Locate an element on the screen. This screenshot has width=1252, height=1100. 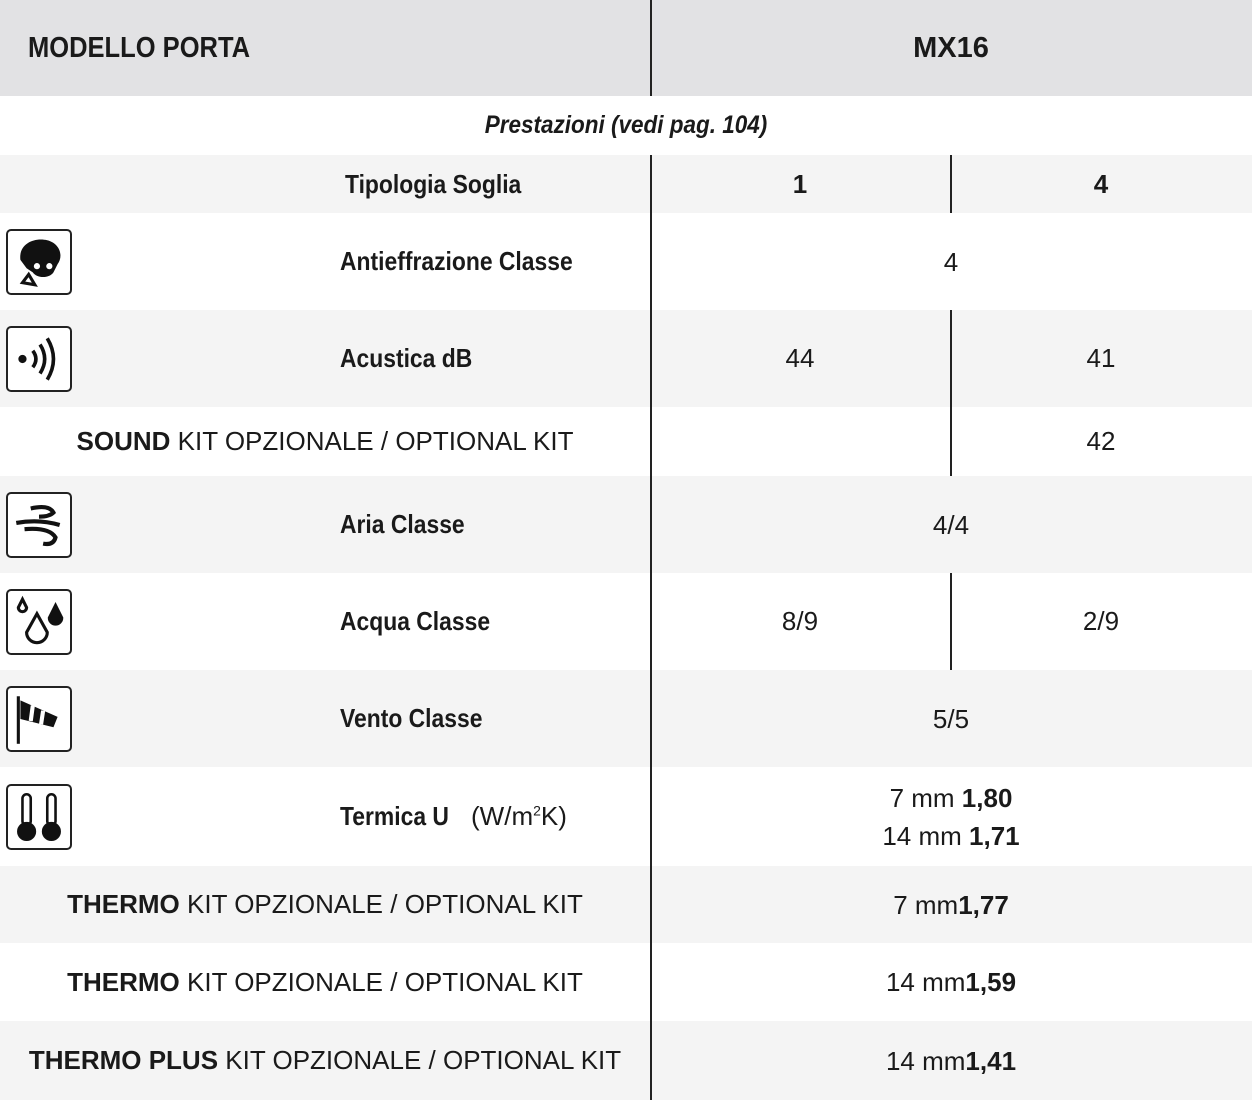
sound-kit-label: SOUND KIT OPZIONALE / OPTIONAL KIT is located at coordinates (325, 441).